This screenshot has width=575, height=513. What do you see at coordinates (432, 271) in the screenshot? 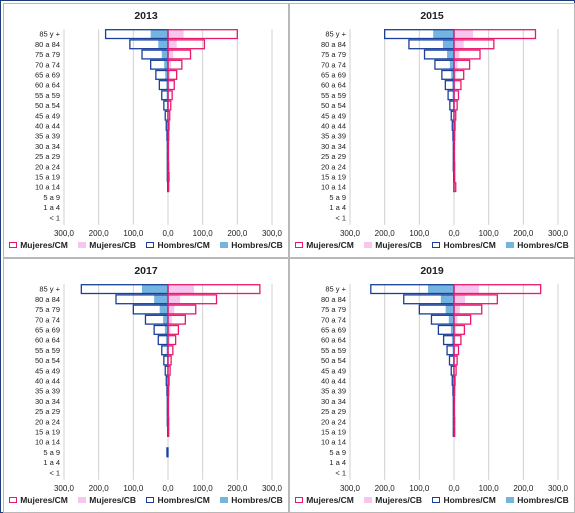
I see `chart-title: 2019` at bounding box center [432, 271].